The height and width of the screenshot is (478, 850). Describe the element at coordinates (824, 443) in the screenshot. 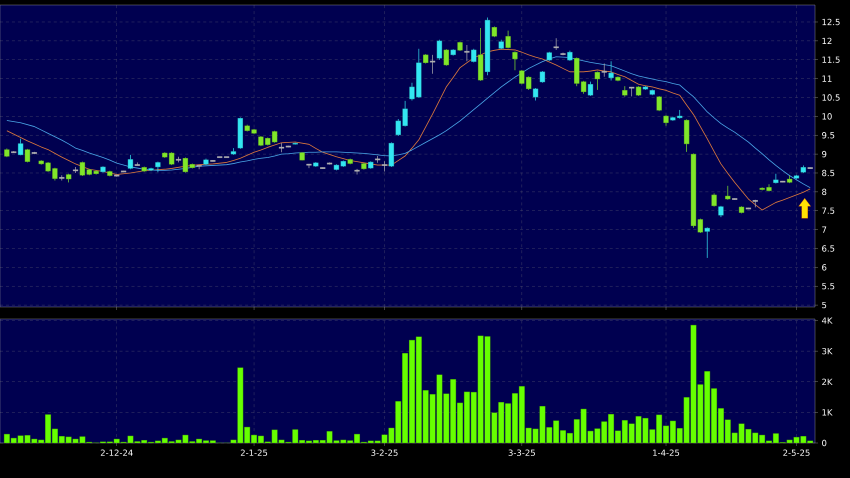

I see `y-tick-label: 0` at that location.